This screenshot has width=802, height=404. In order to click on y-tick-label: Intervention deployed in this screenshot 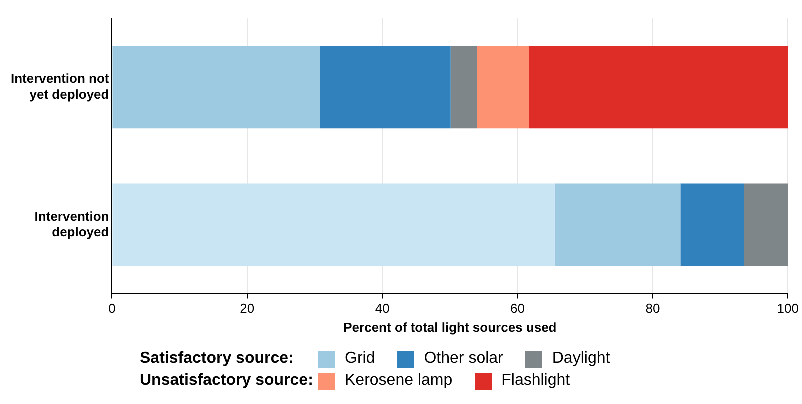, I will do `click(72, 224)`.